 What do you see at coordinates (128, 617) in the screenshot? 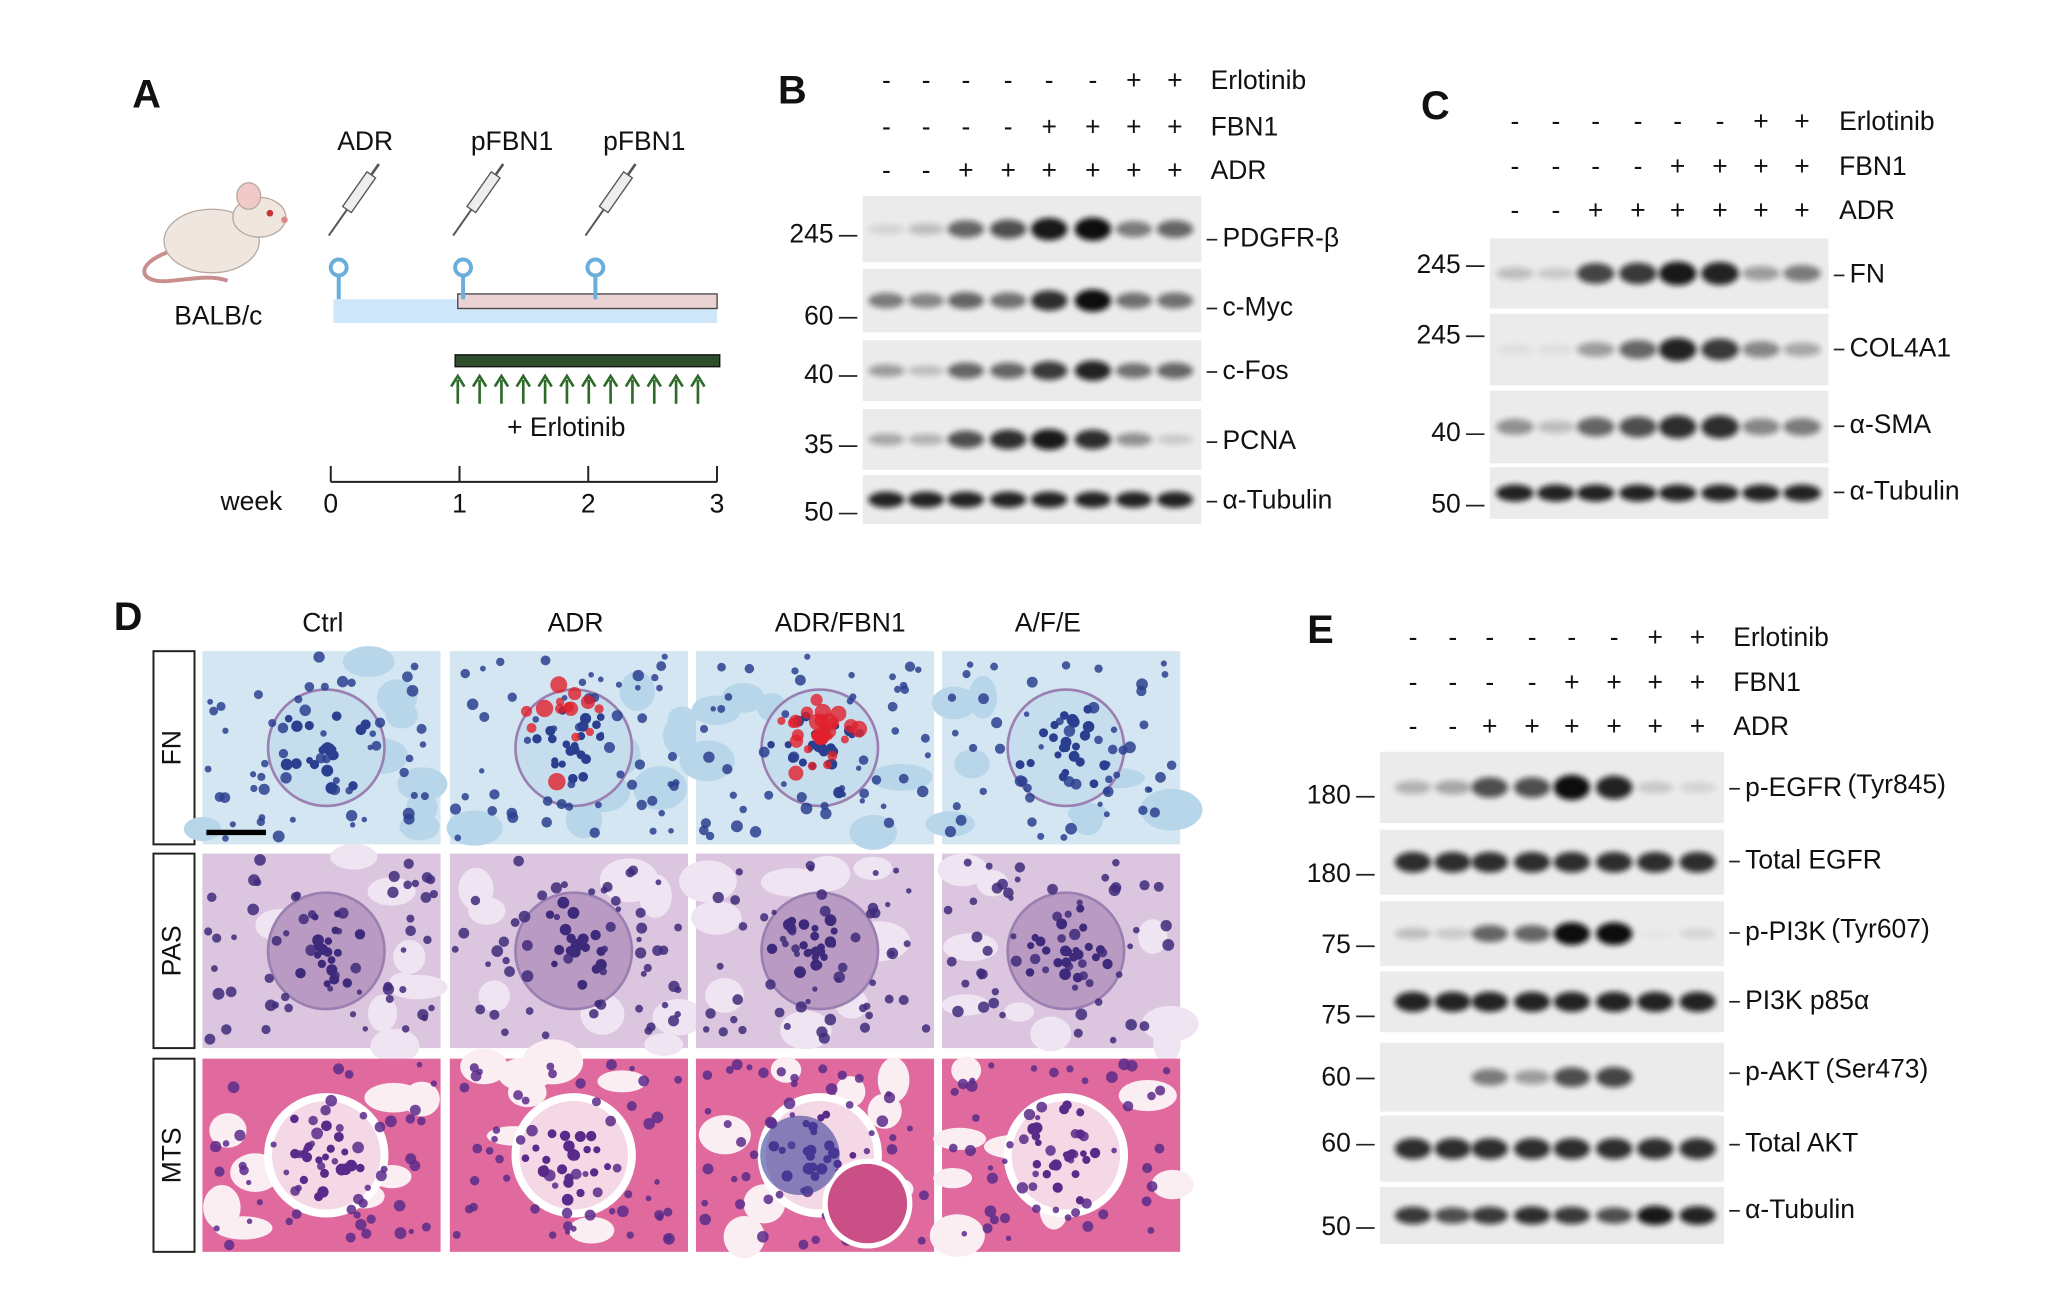
I see `panel-label: D` at bounding box center [128, 617].